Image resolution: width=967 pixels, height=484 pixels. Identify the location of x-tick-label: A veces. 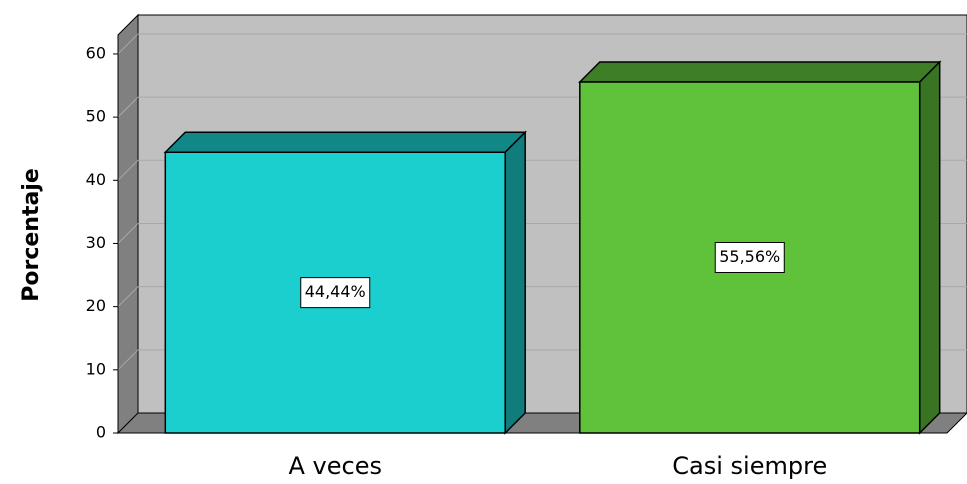
(335, 466).